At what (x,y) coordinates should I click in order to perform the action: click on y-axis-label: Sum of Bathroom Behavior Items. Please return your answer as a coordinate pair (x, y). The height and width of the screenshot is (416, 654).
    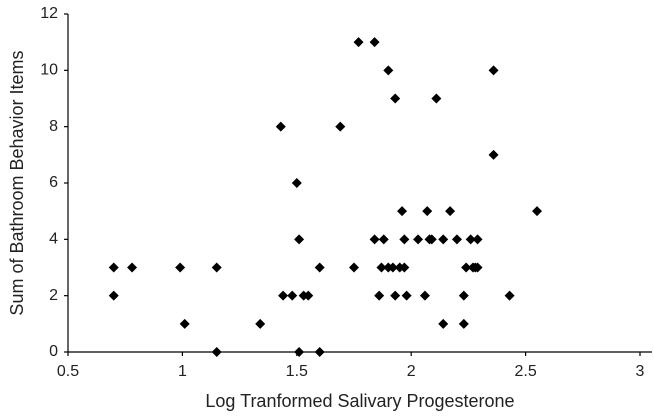
    Looking at the image, I should click on (17, 182).